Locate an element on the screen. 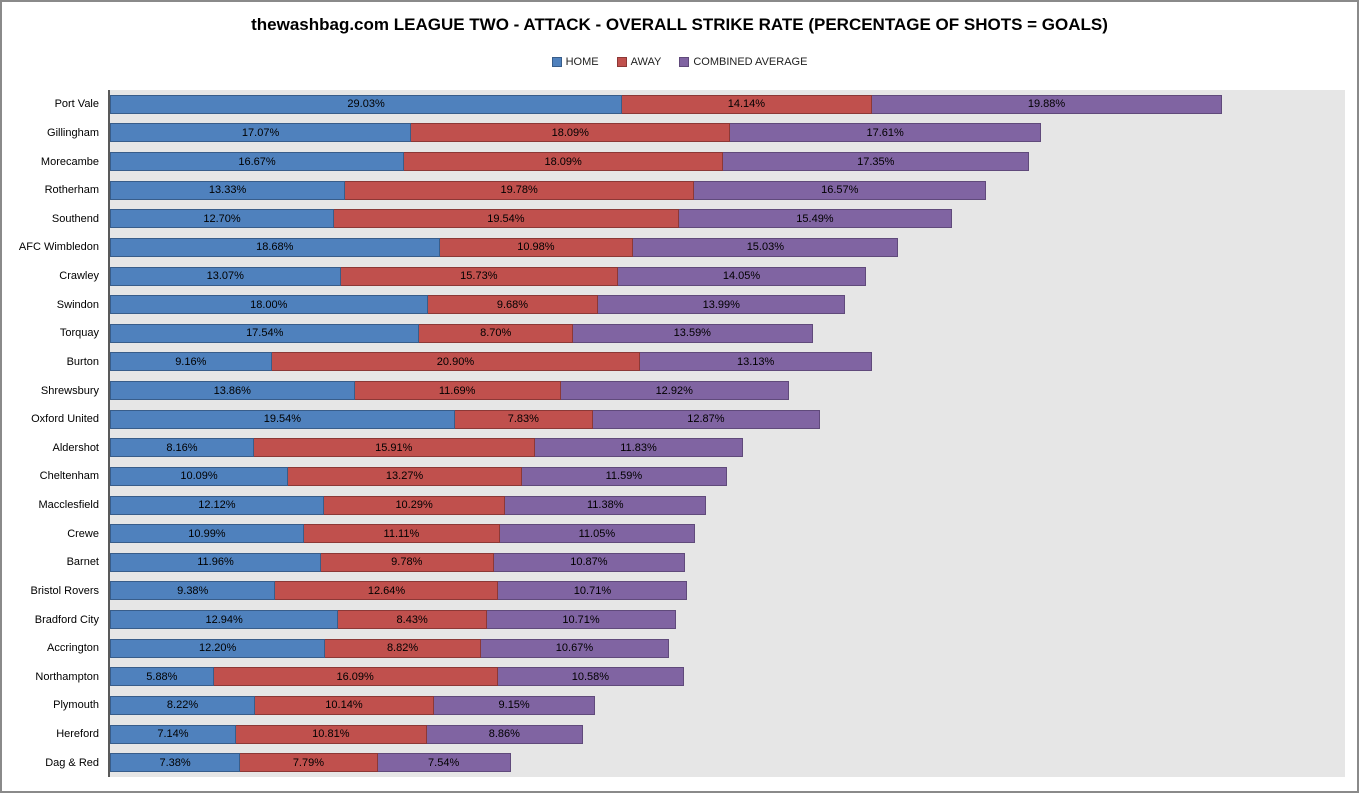 The height and width of the screenshot is (793, 1359). category-label: Torquay is located at coordinates (55, 333).